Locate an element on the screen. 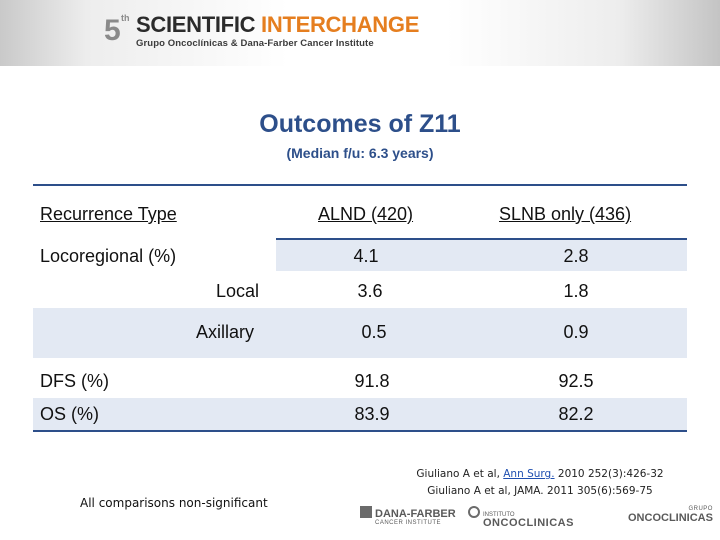  row-band-os is located at coordinates (360, 414).